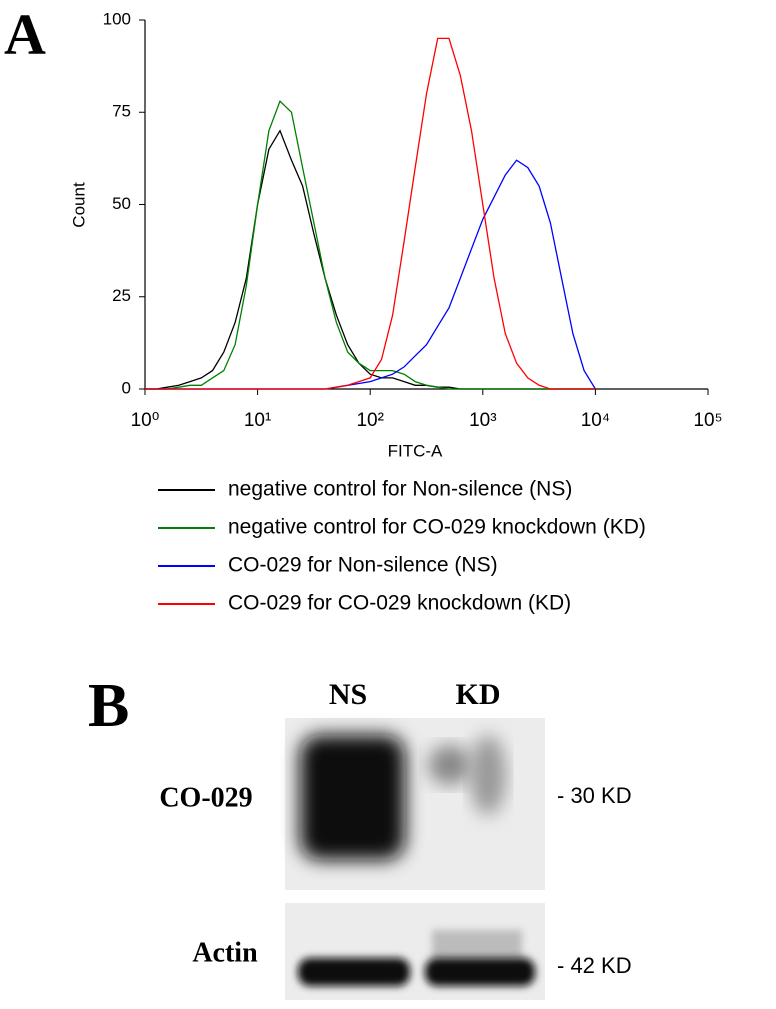 This screenshot has width=776, height=1009. What do you see at coordinates (370, 274) in the screenshot?
I see `data-line` at bounding box center [370, 274].